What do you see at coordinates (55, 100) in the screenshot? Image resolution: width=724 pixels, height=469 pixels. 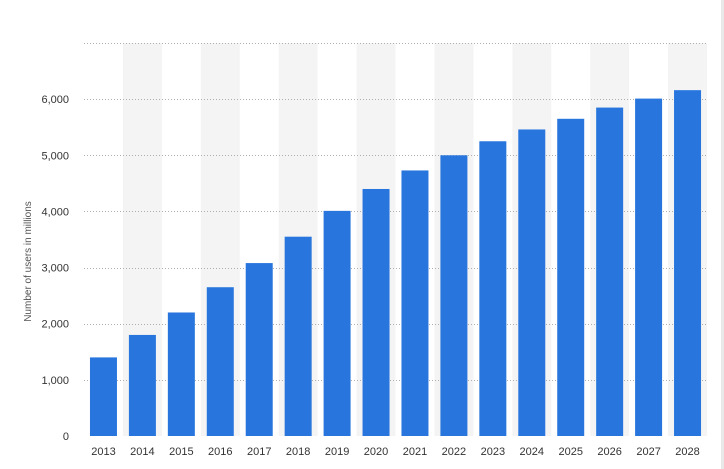 I see `y-tick-label: 6,000` at bounding box center [55, 100].